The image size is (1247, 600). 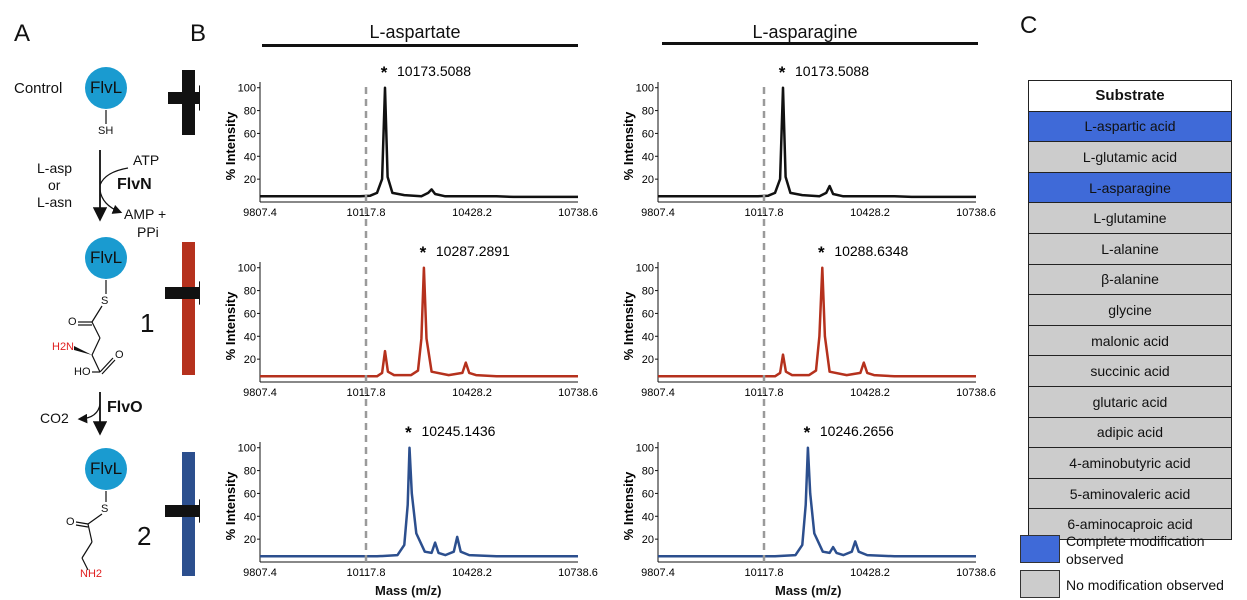 What do you see at coordinates (1130, 463) in the screenshot?
I see `substrate-cell: 4-aminobutyric acid` at bounding box center [1130, 463].